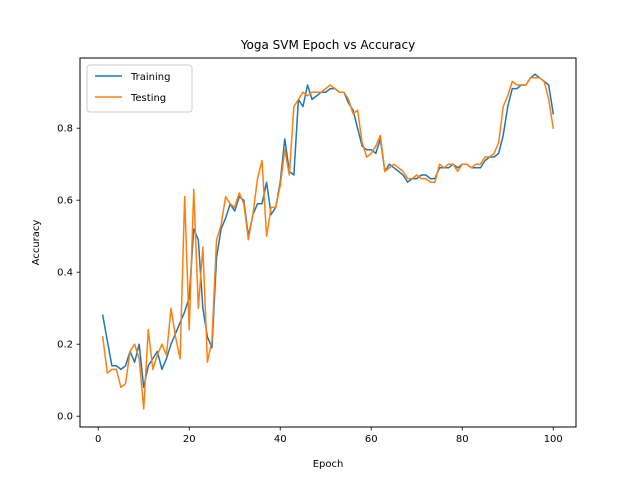  Describe the element at coordinates (65, 345) in the screenshot. I see `y-tick-label: 0.2` at that location.